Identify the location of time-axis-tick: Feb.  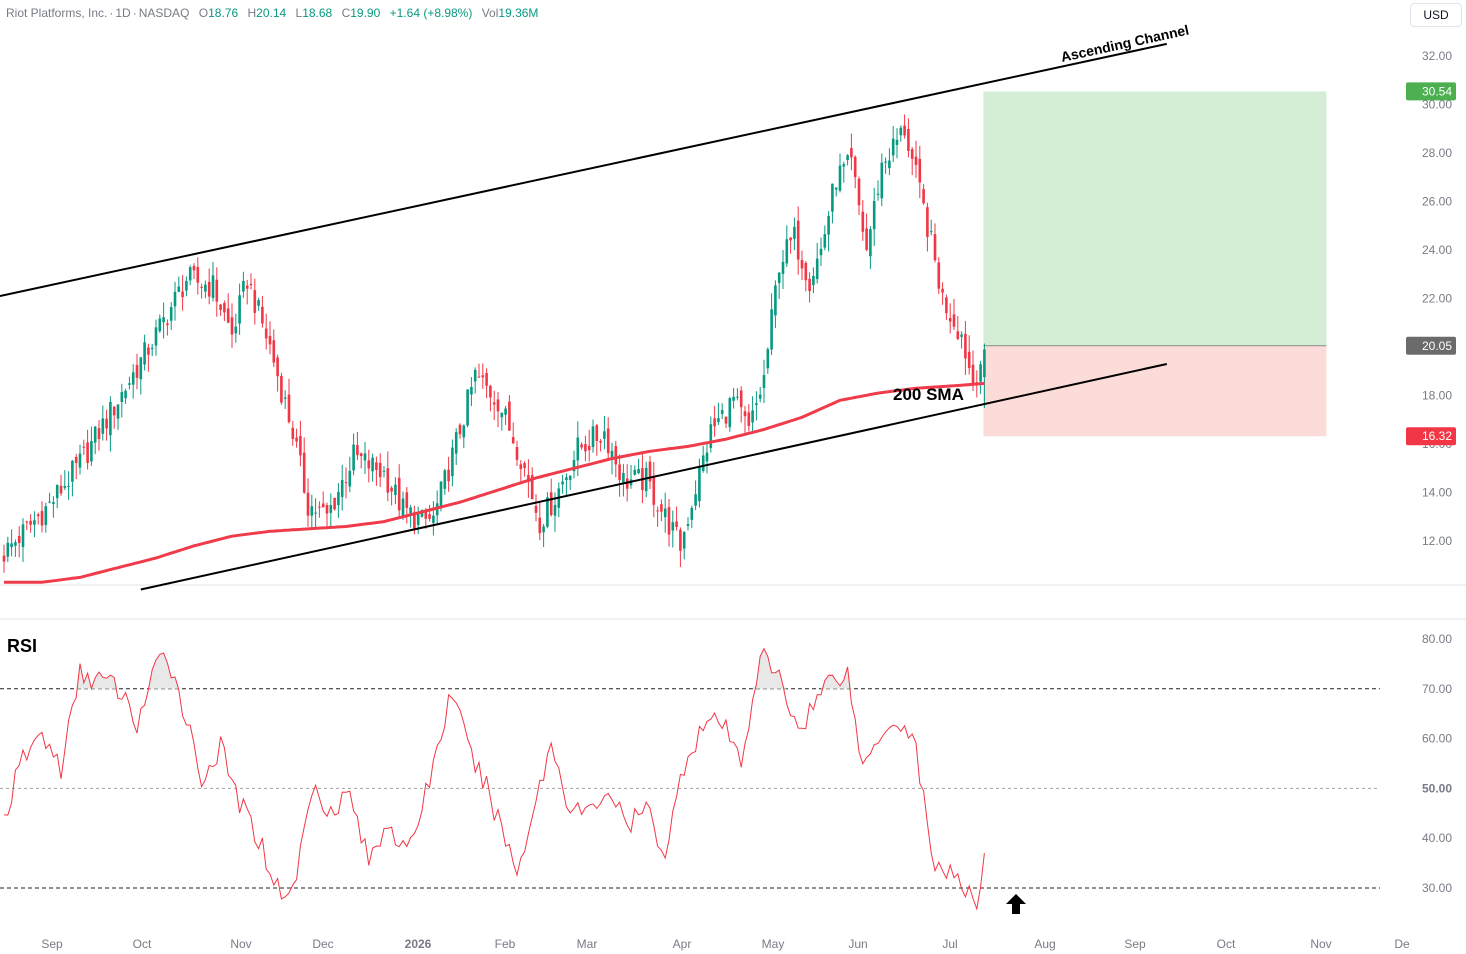
(505, 944).